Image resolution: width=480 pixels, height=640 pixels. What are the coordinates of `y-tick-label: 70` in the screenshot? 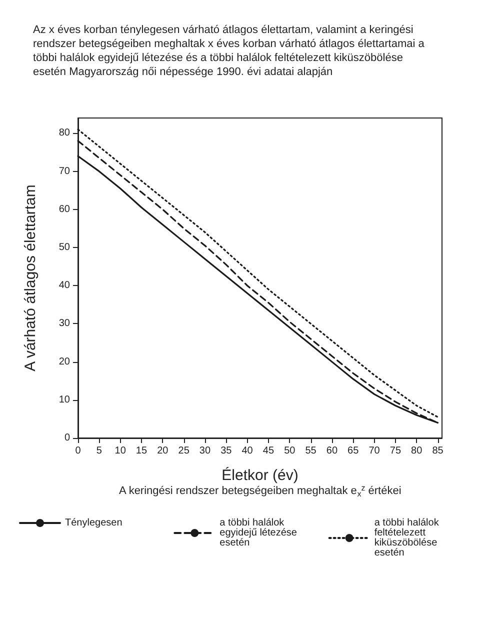 It's located at (64, 171).